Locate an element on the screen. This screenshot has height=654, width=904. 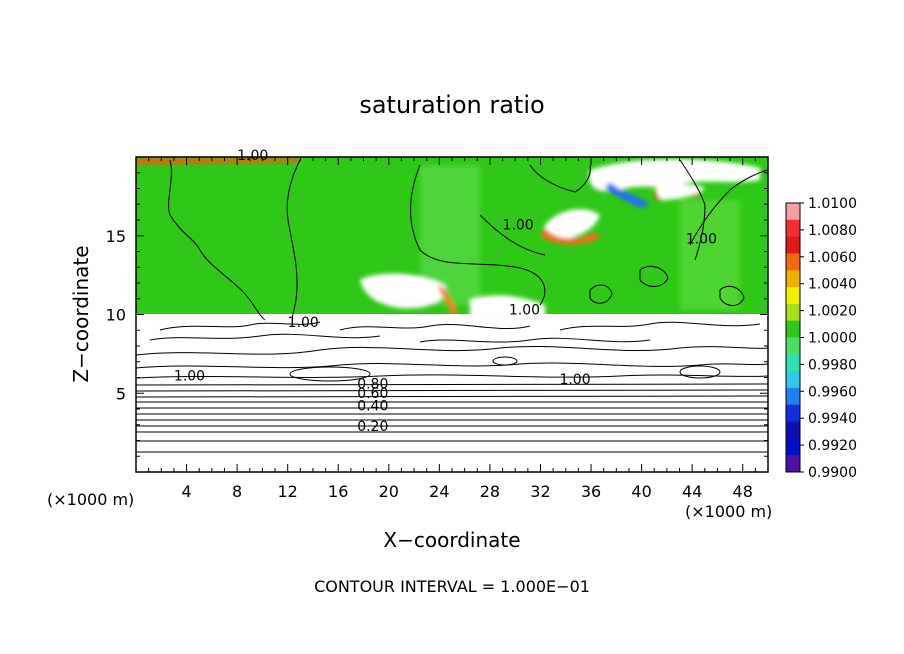
colorbar-label: 0.9980 is located at coordinates (832, 365).